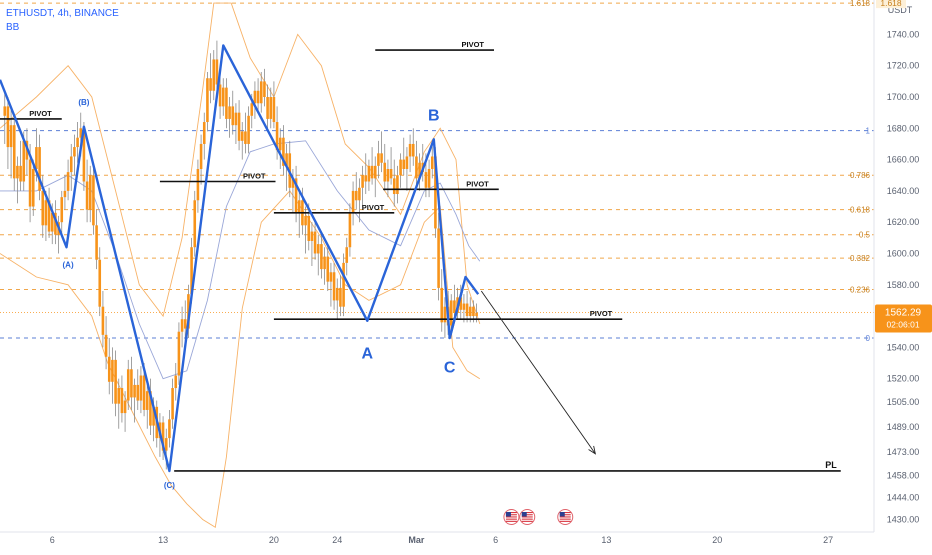  Describe the element at coordinates (891, 4) in the screenshot. I see `fib-top-badge` at that location.